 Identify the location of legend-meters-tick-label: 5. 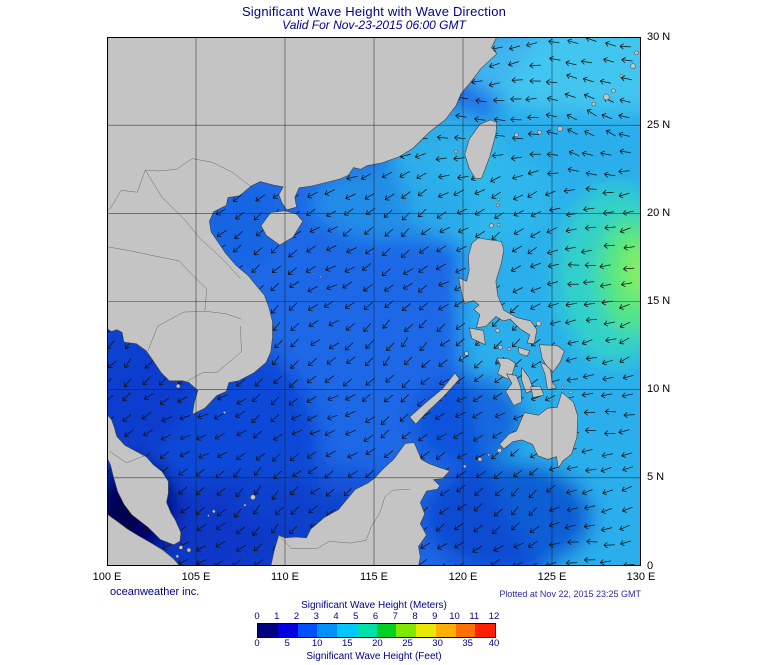
(356, 616).